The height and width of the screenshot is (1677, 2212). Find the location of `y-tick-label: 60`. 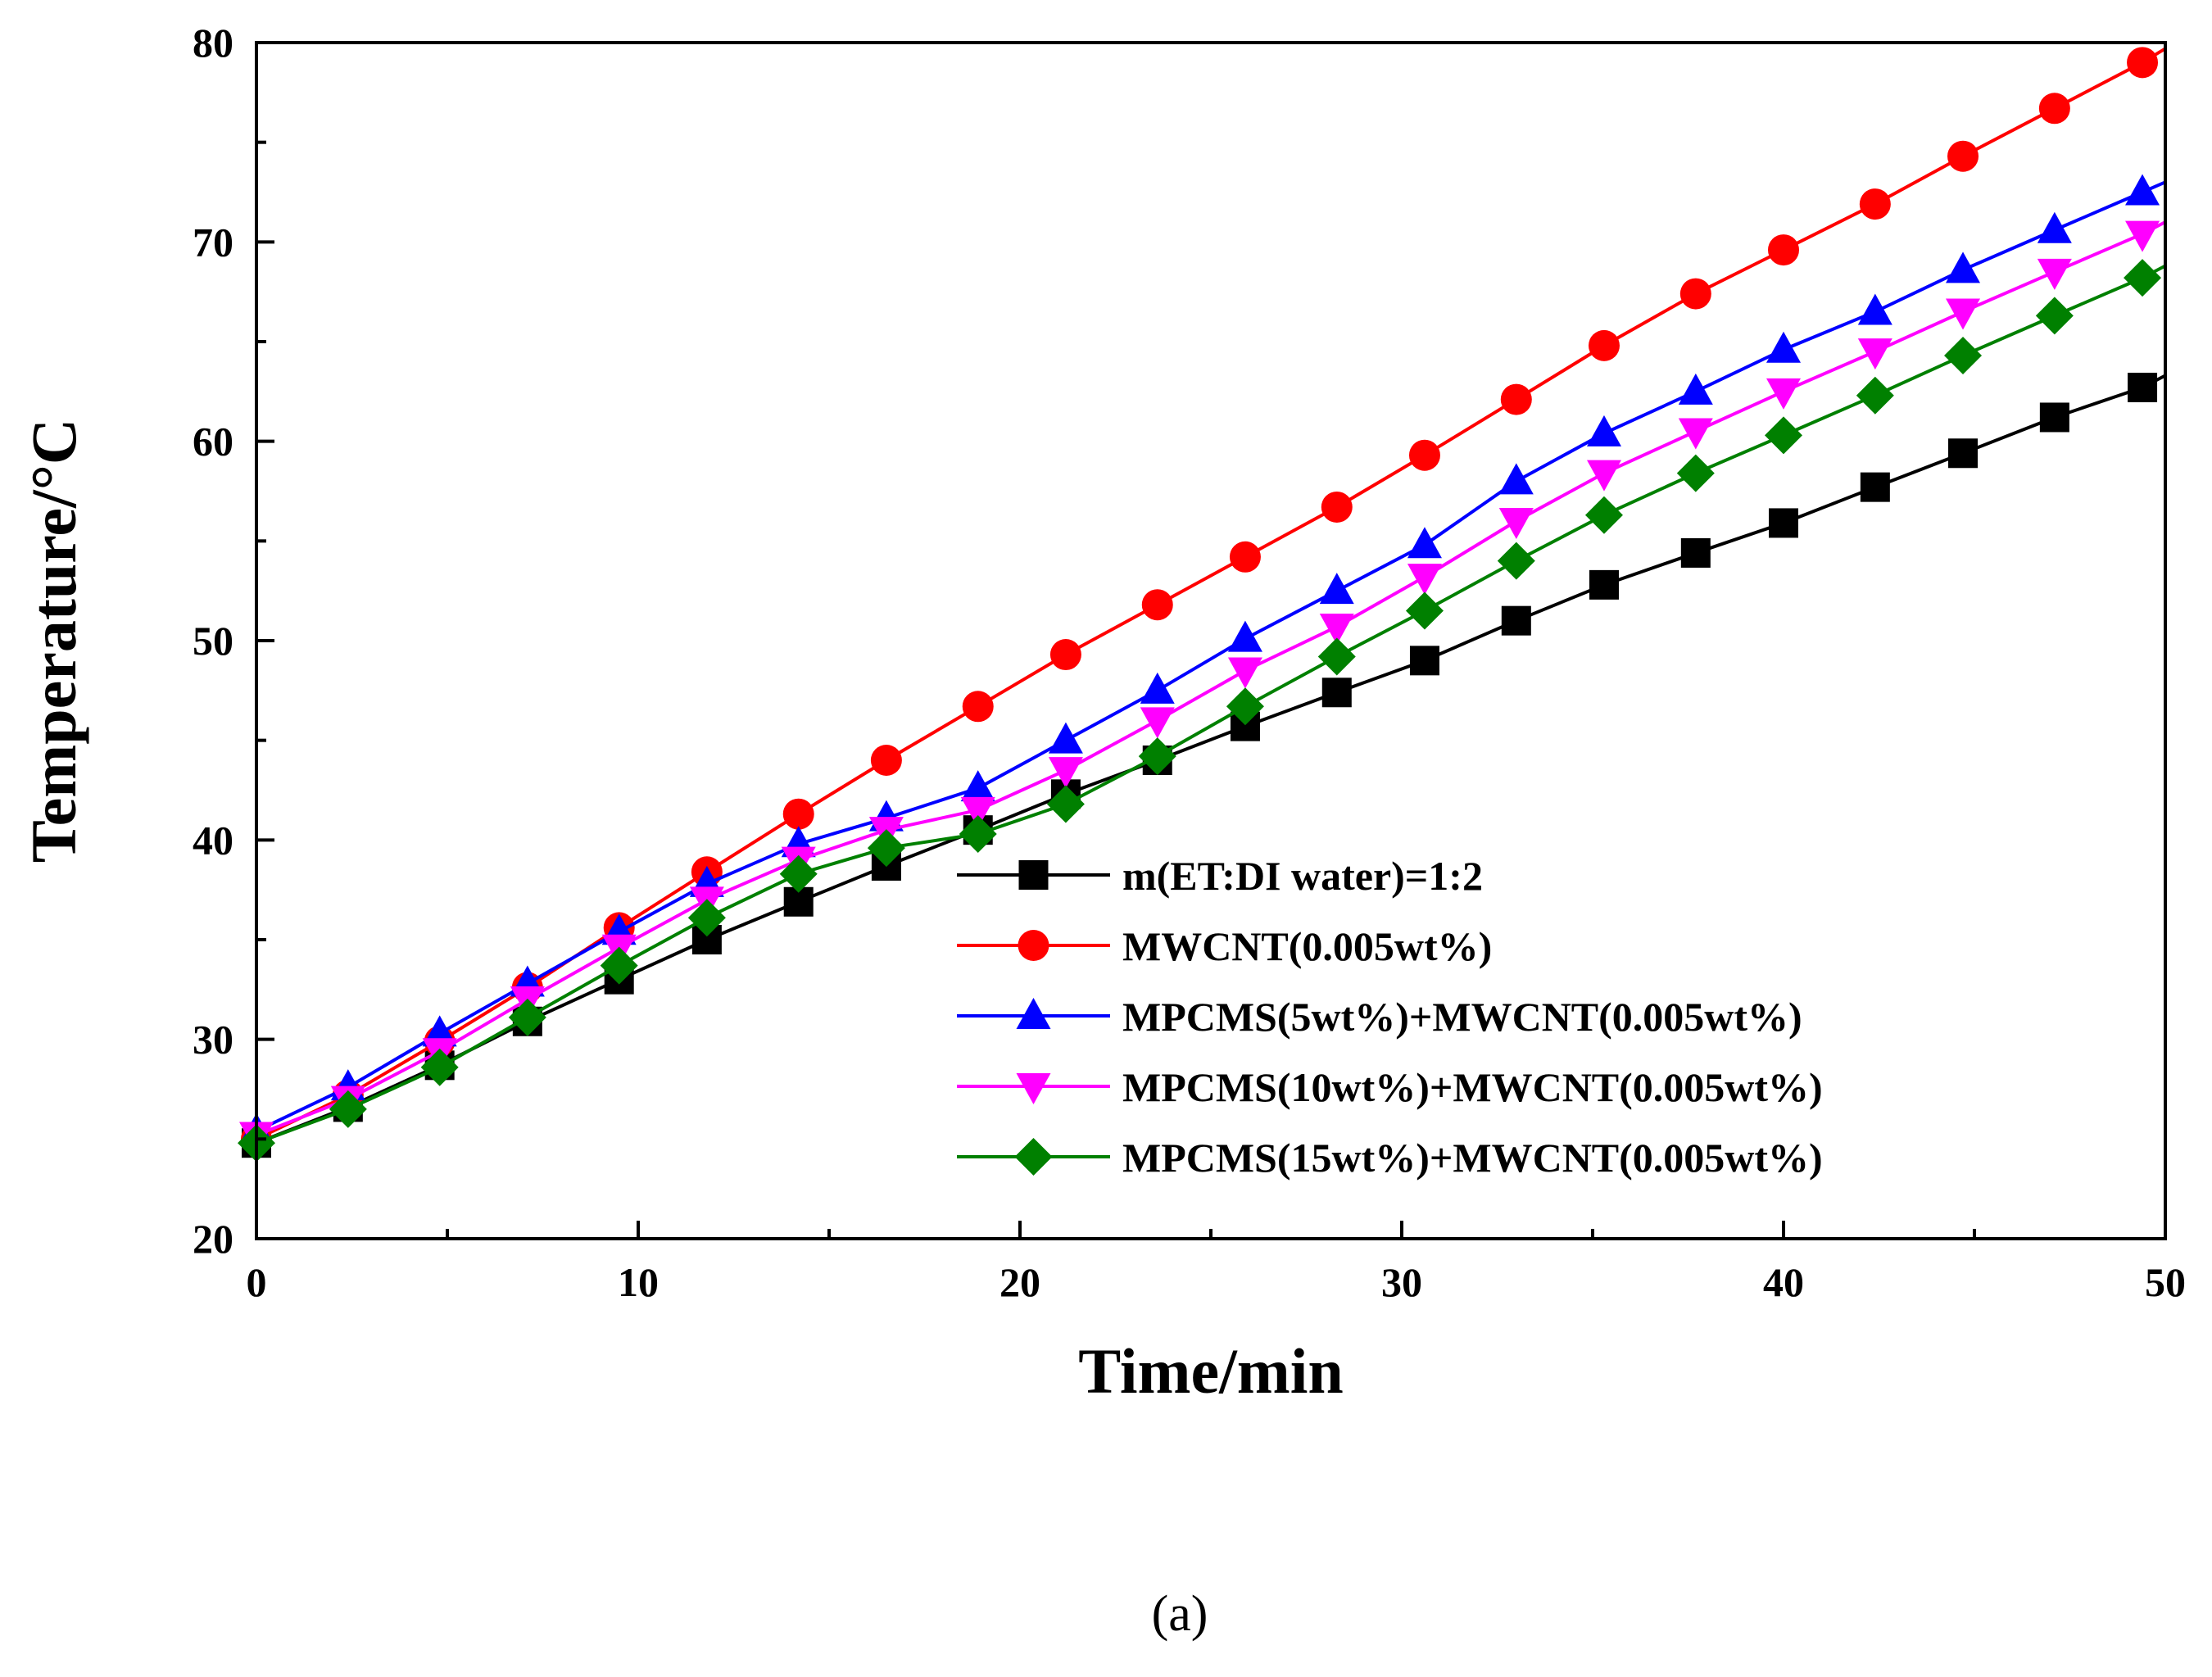

y-tick-label: 60 is located at coordinates (213, 442).